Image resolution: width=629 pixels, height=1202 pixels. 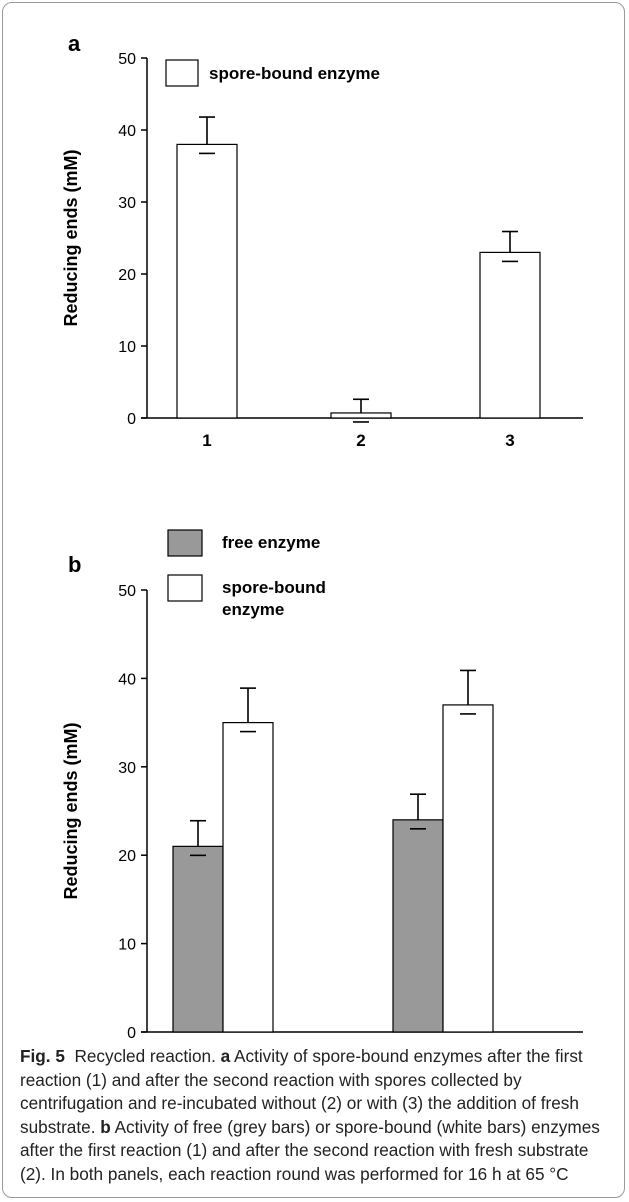 I want to click on legend-label: free enzyme, so click(x=271, y=542).